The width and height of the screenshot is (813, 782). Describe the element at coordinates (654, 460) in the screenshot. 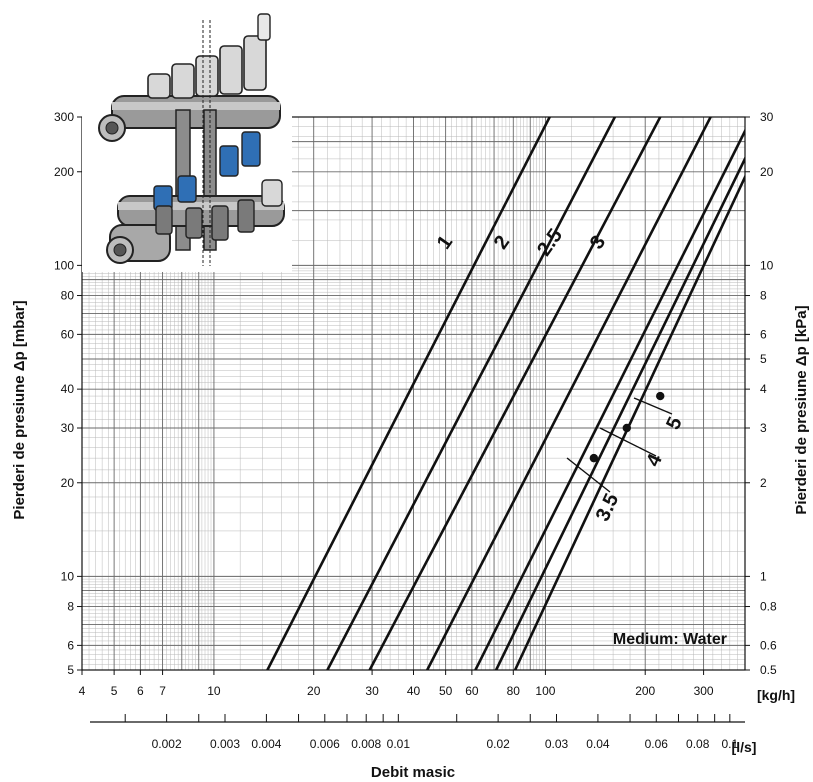

I see `curve-label-4: 4` at that location.